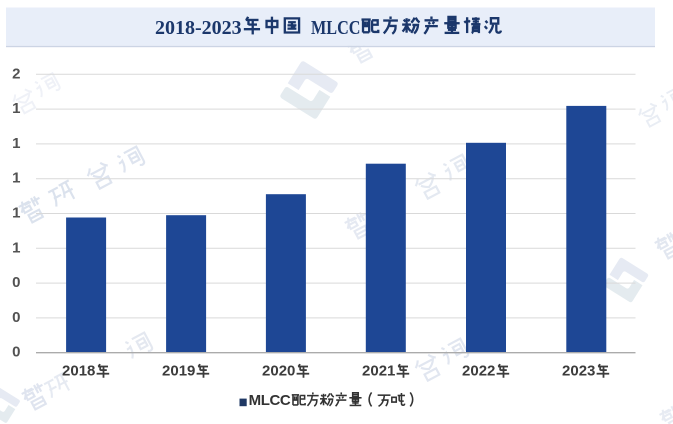 The image size is (673, 424). I want to click on svg-text: 2019, so click(178, 370).